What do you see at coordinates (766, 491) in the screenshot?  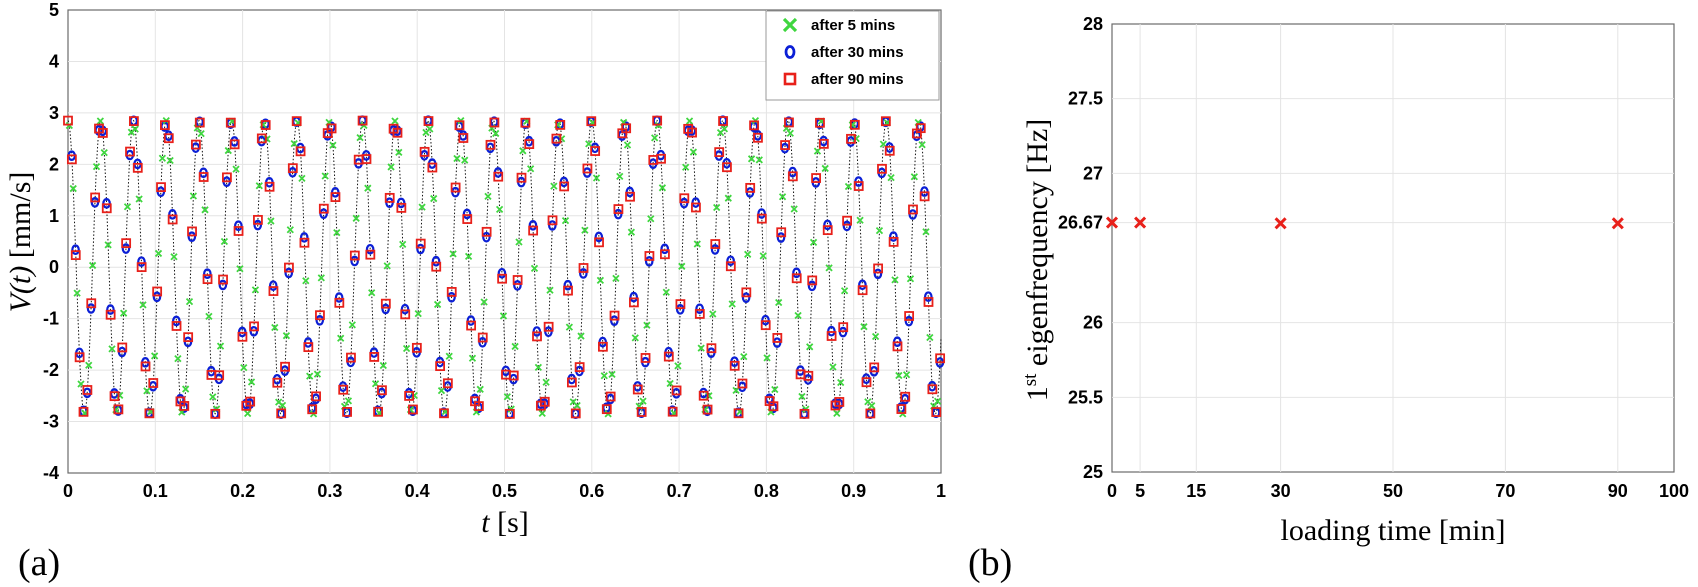 I see `x-tick-label: 0.8` at bounding box center [766, 491].